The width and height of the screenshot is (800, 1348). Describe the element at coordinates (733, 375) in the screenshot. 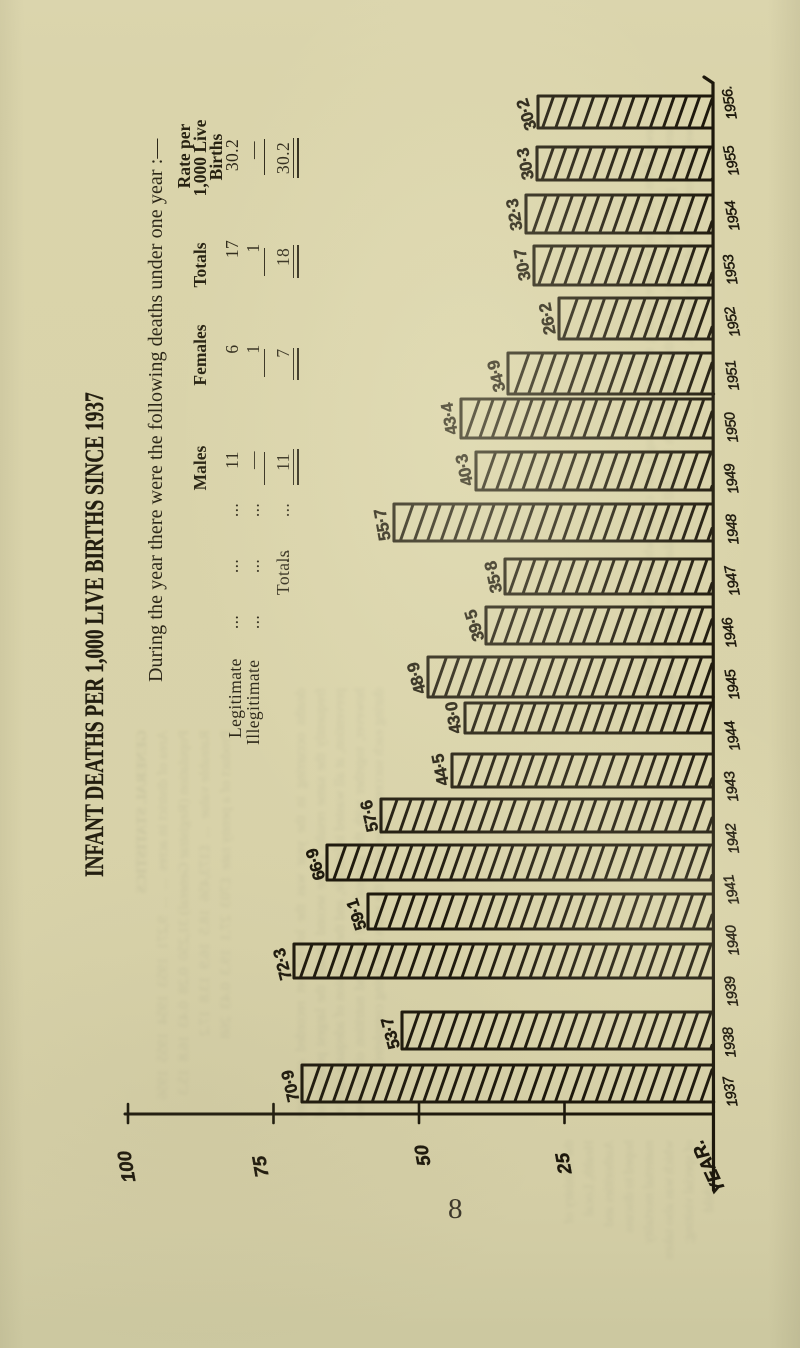

I see `svg-text: 1951` at that location.